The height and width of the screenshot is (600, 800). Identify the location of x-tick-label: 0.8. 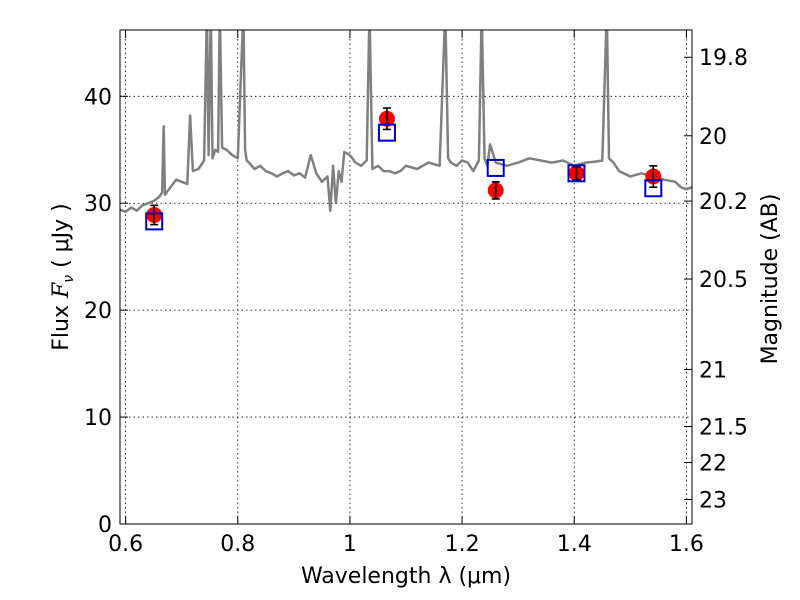
(237, 544).